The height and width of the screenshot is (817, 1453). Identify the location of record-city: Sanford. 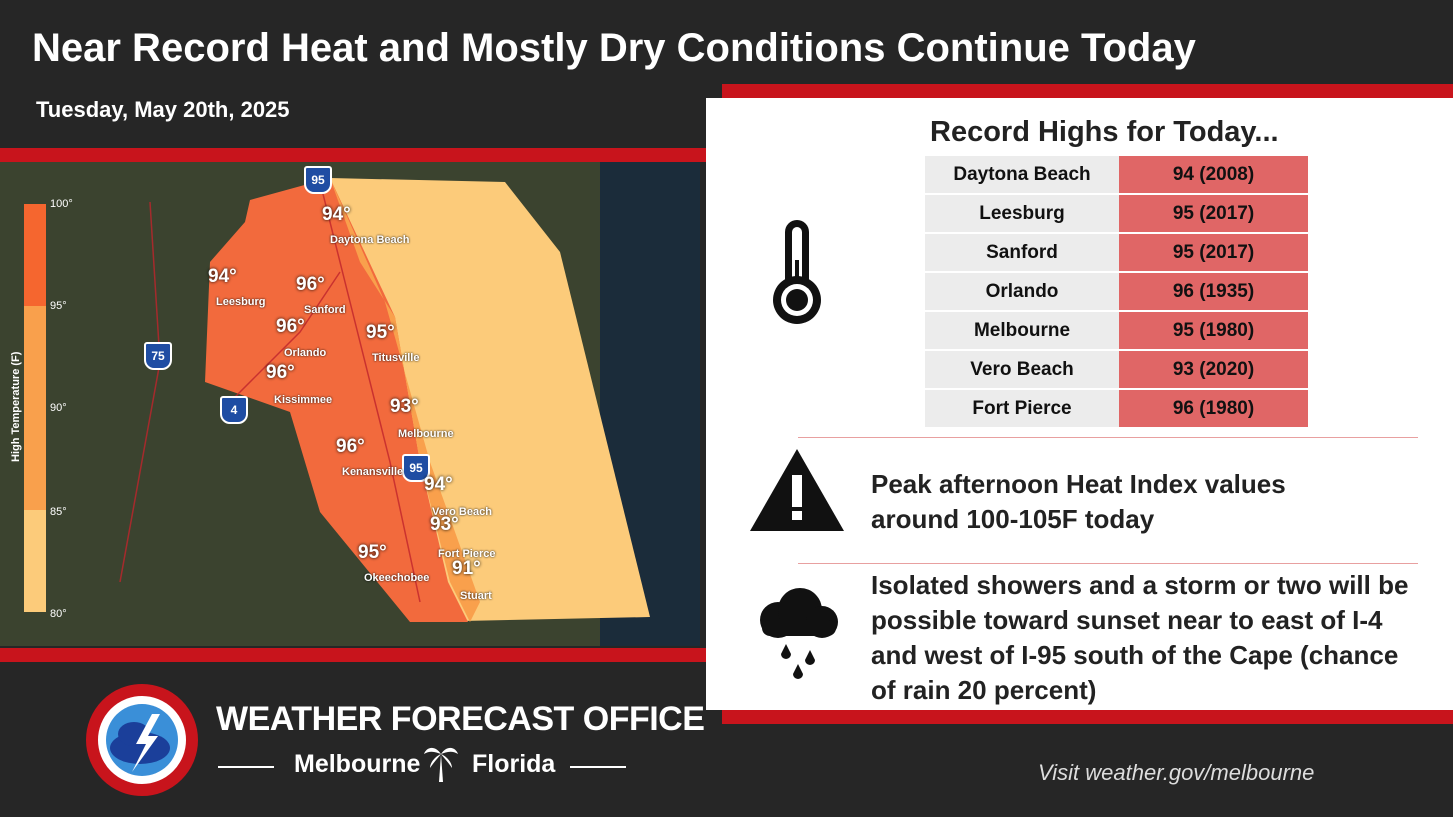
(1022, 253).